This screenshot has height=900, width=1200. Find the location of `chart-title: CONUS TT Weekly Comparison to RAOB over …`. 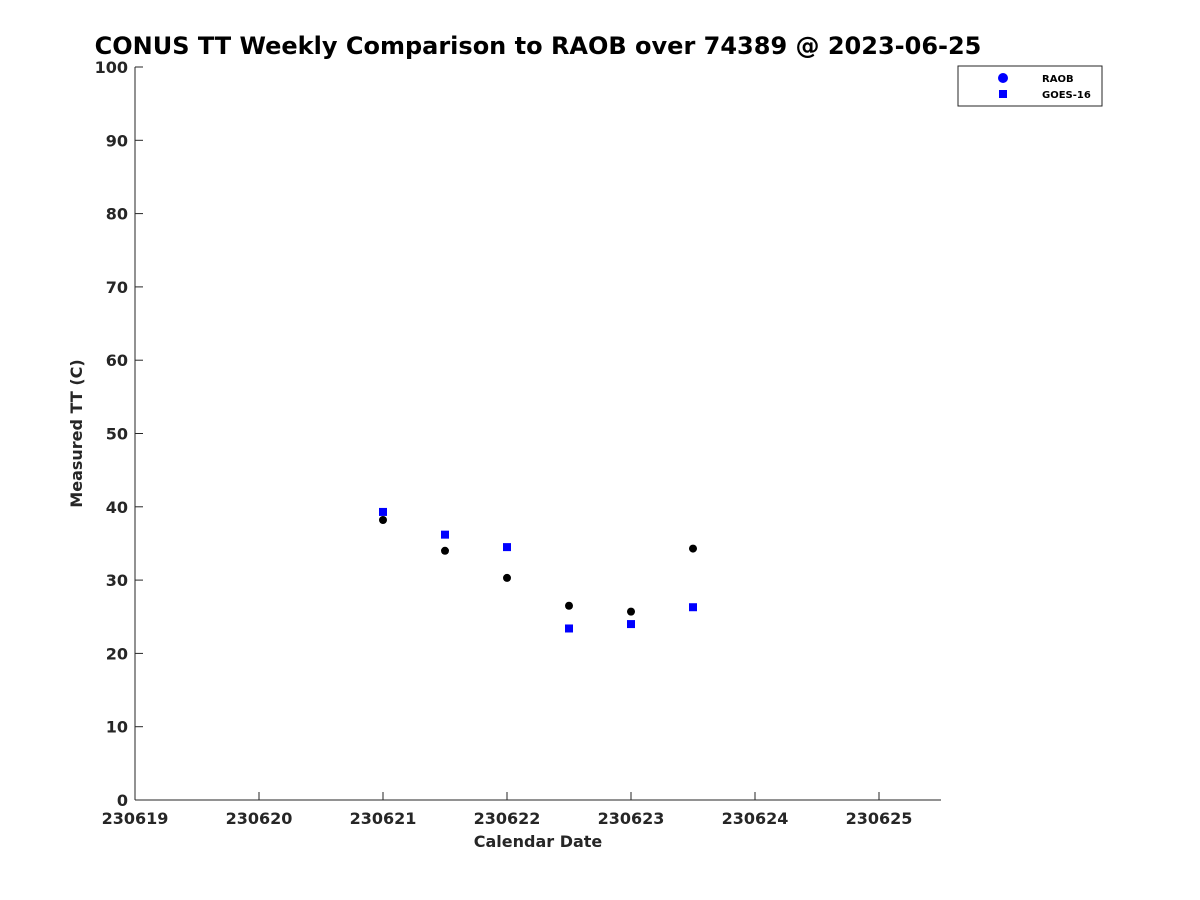

chart-title: CONUS TT Weekly Comparison to RAOB over … is located at coordinates (538, 46).